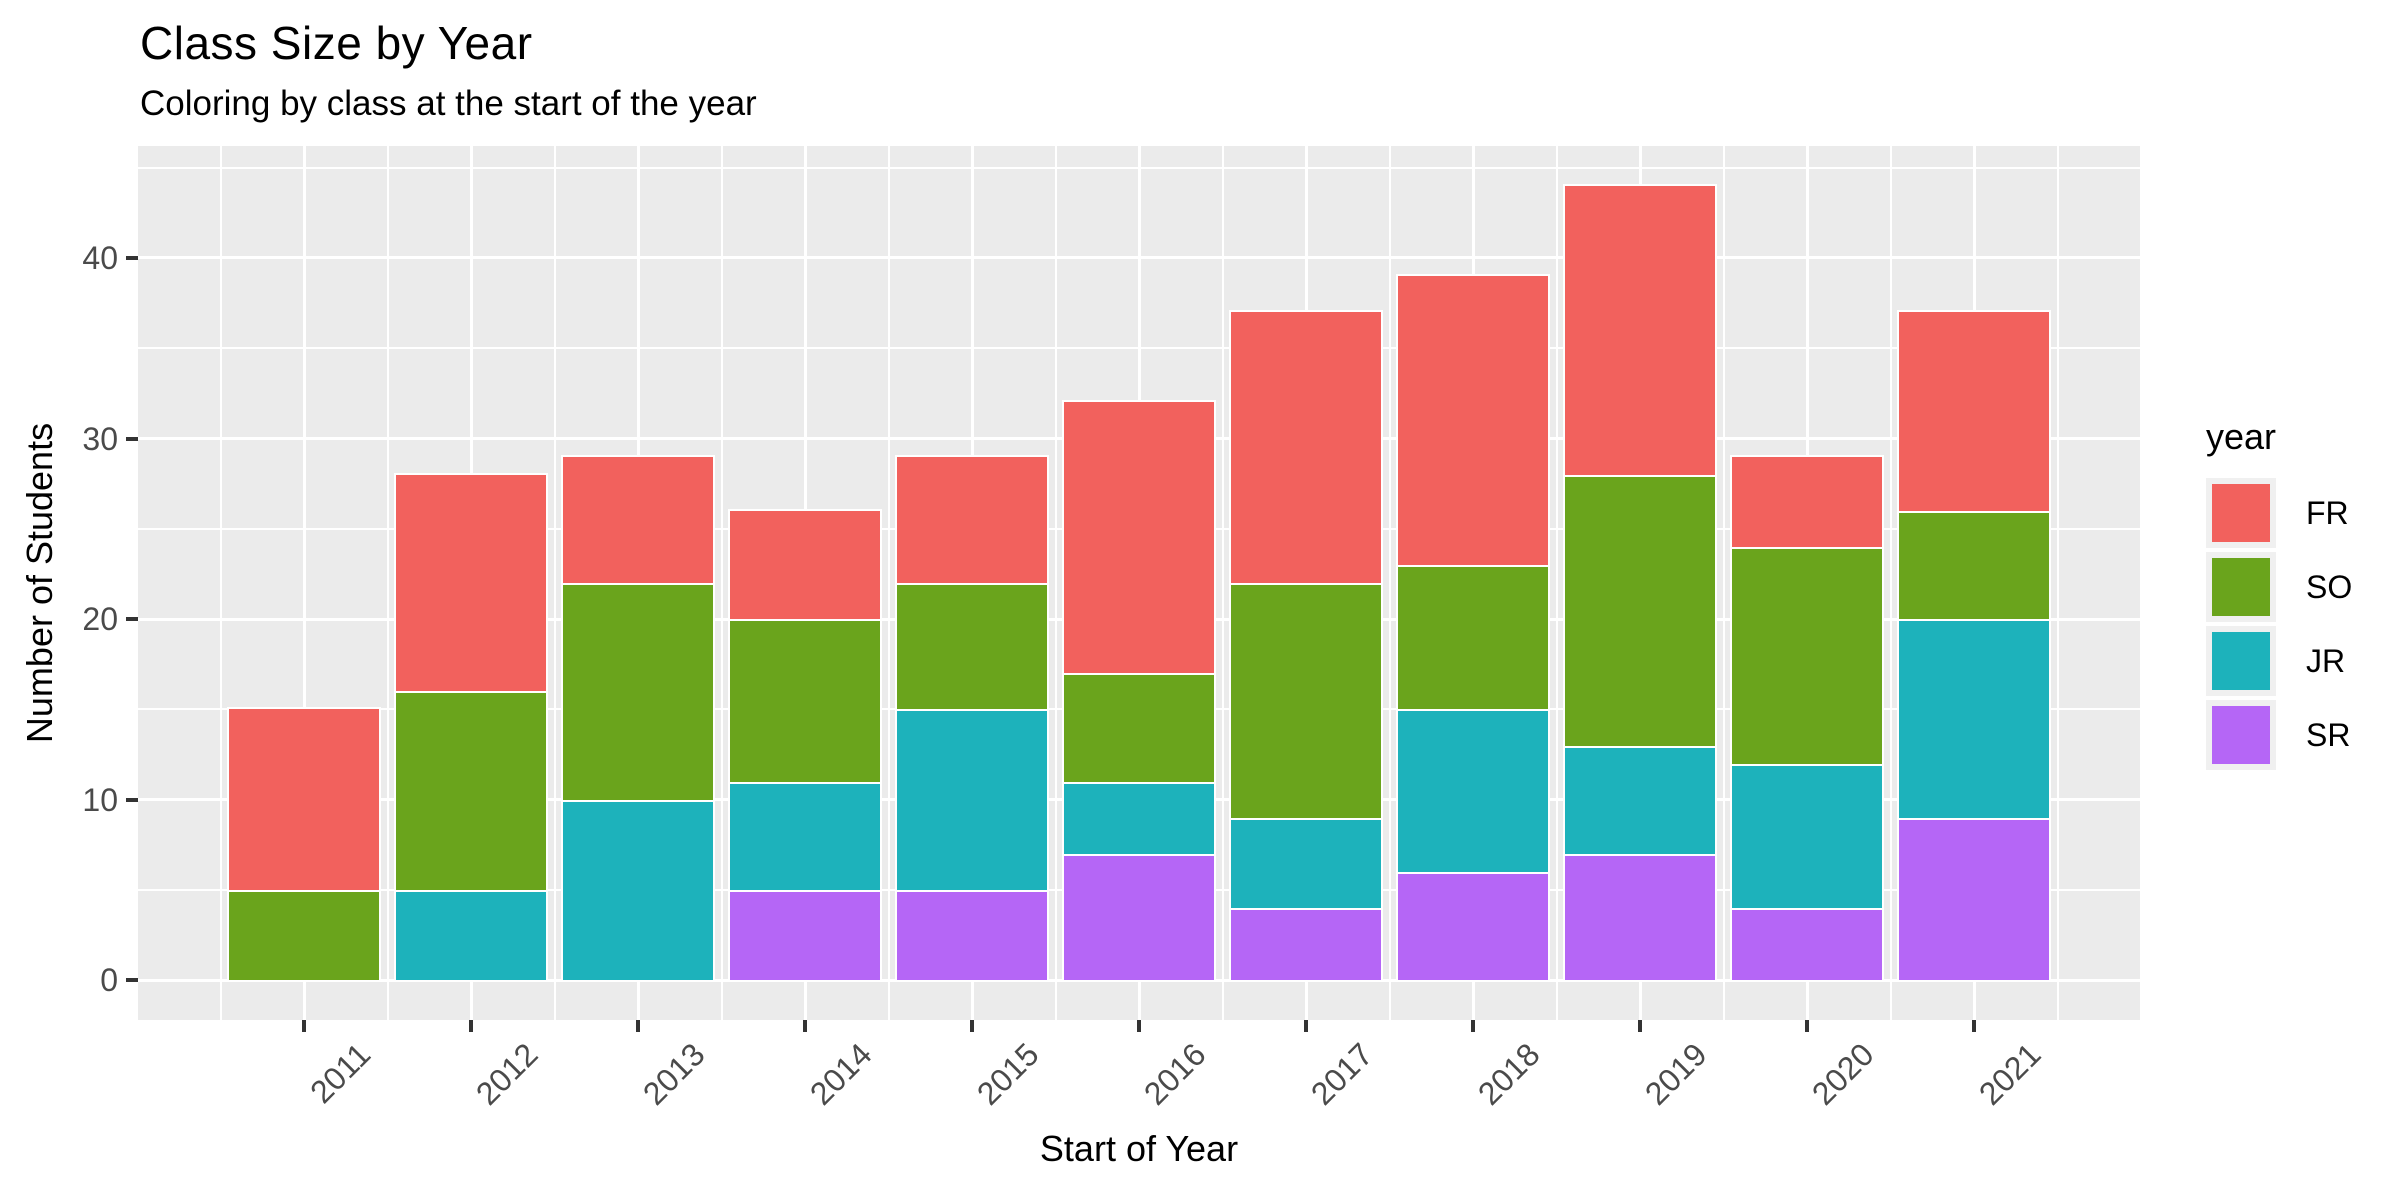  Describe the element at coordinates (1640, 799) in the screenshot. I see `bar-segment-jr-2019` at that location.